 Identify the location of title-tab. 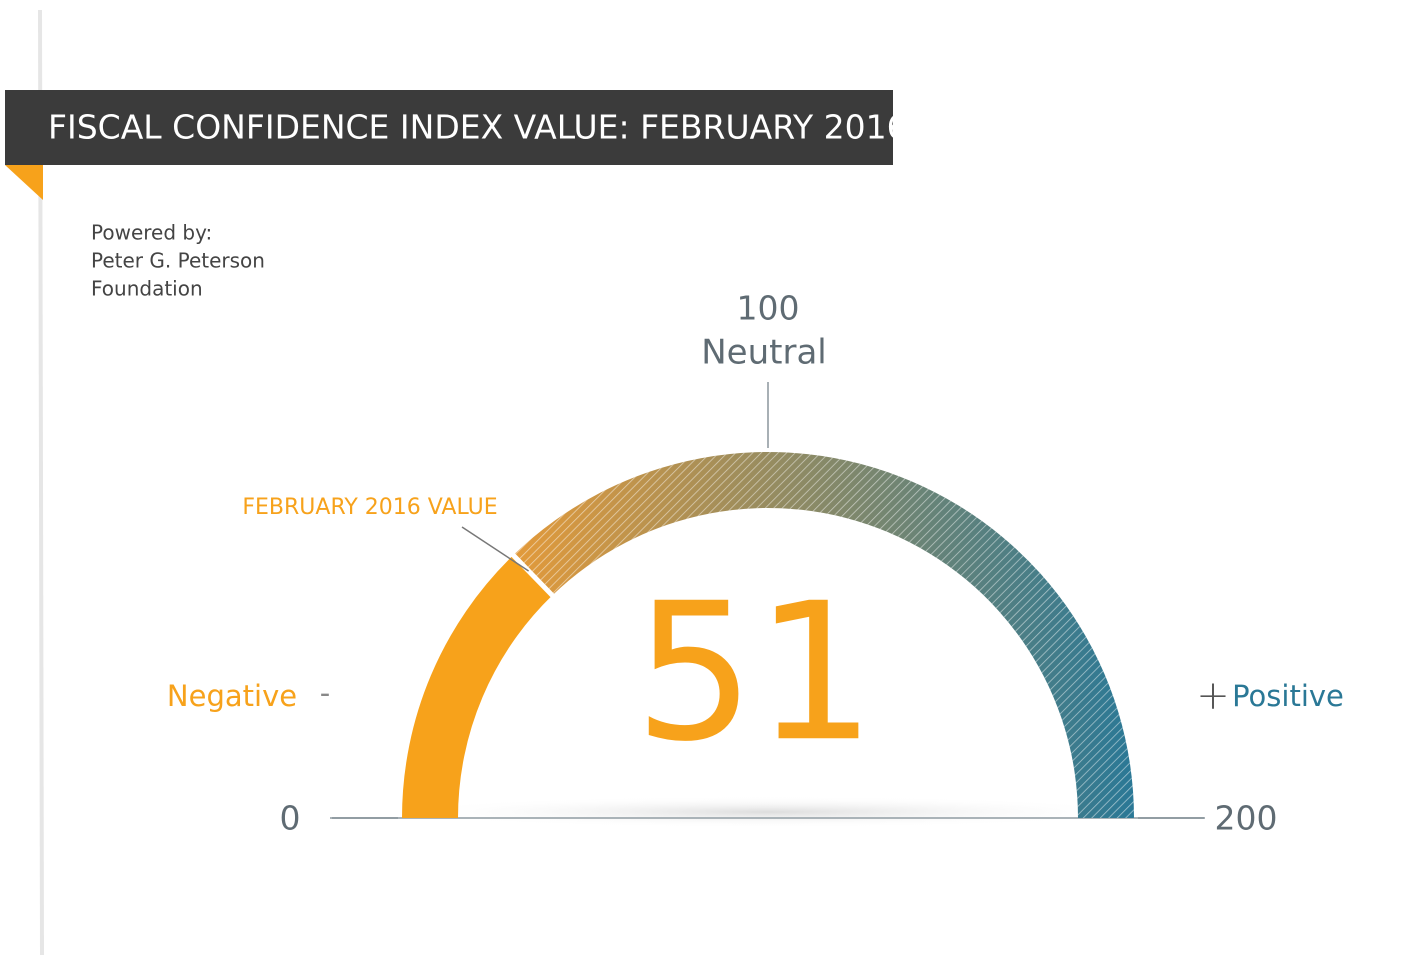
(24, 182).